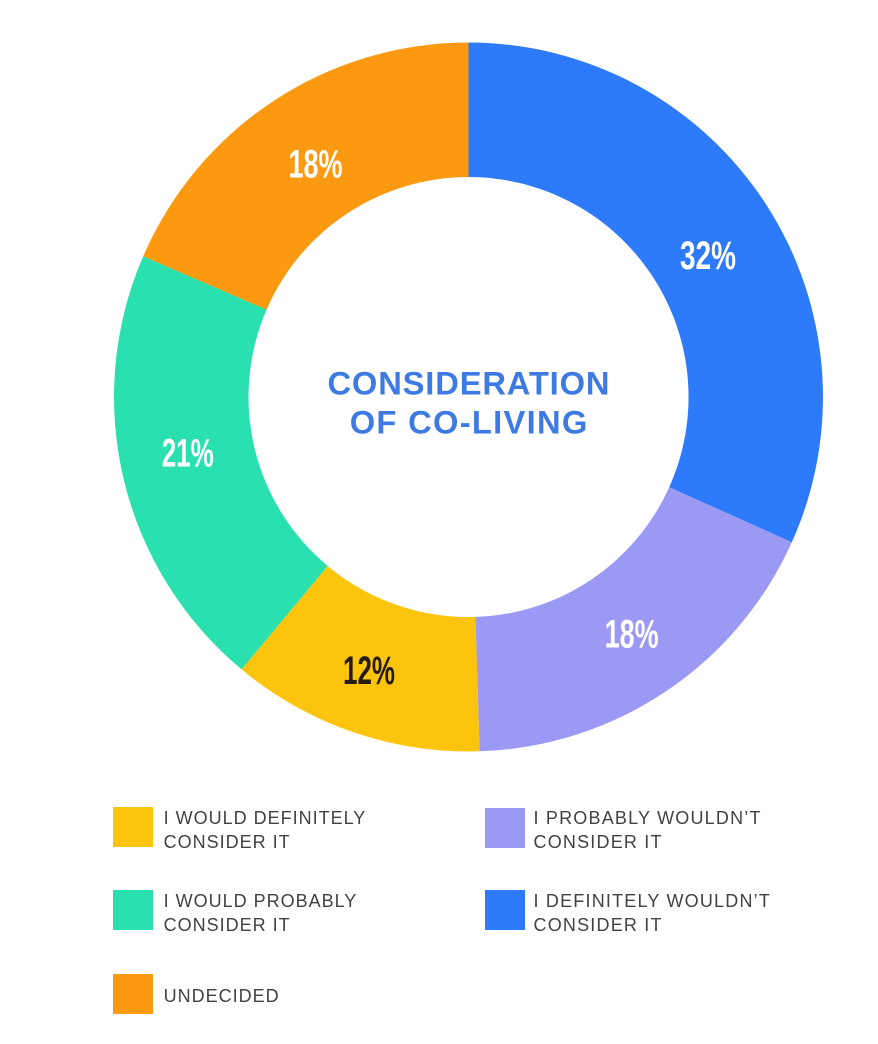  What do you see at coordinates (188, 454) in the screenshot?
I see `svg-text: 21%` at bounding box center [188, 454].